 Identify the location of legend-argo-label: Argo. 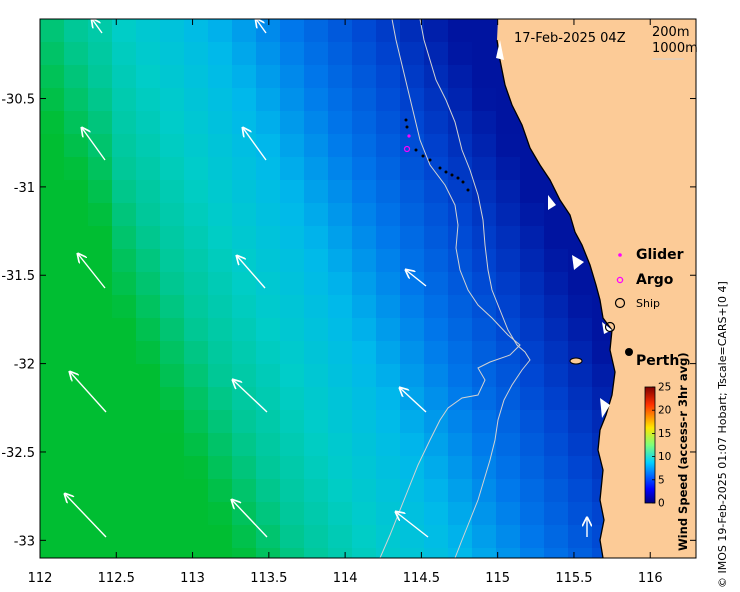
(655, 280).